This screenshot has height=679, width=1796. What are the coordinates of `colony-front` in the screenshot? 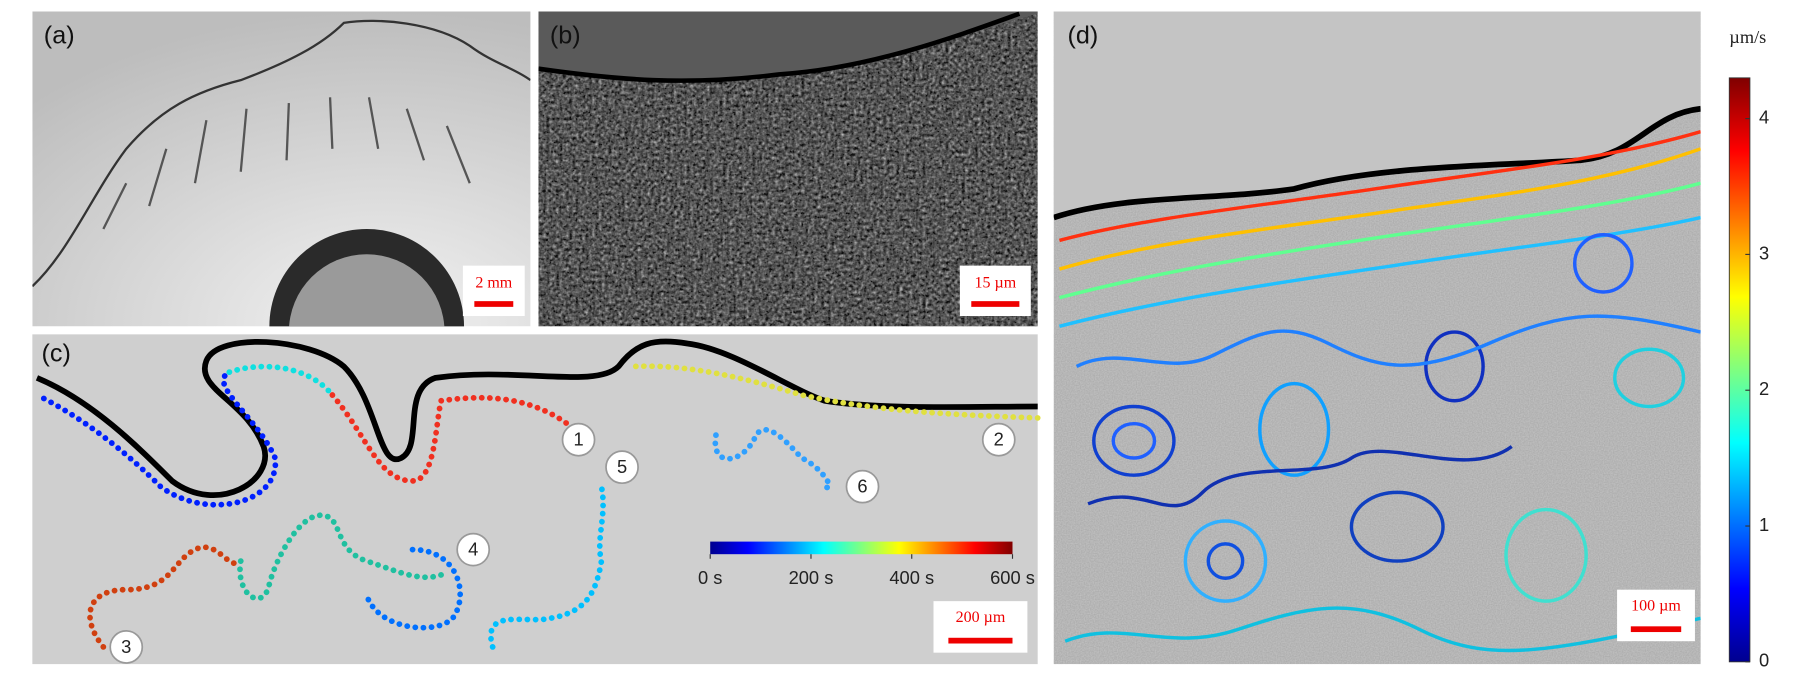 It's located at (281, 153).